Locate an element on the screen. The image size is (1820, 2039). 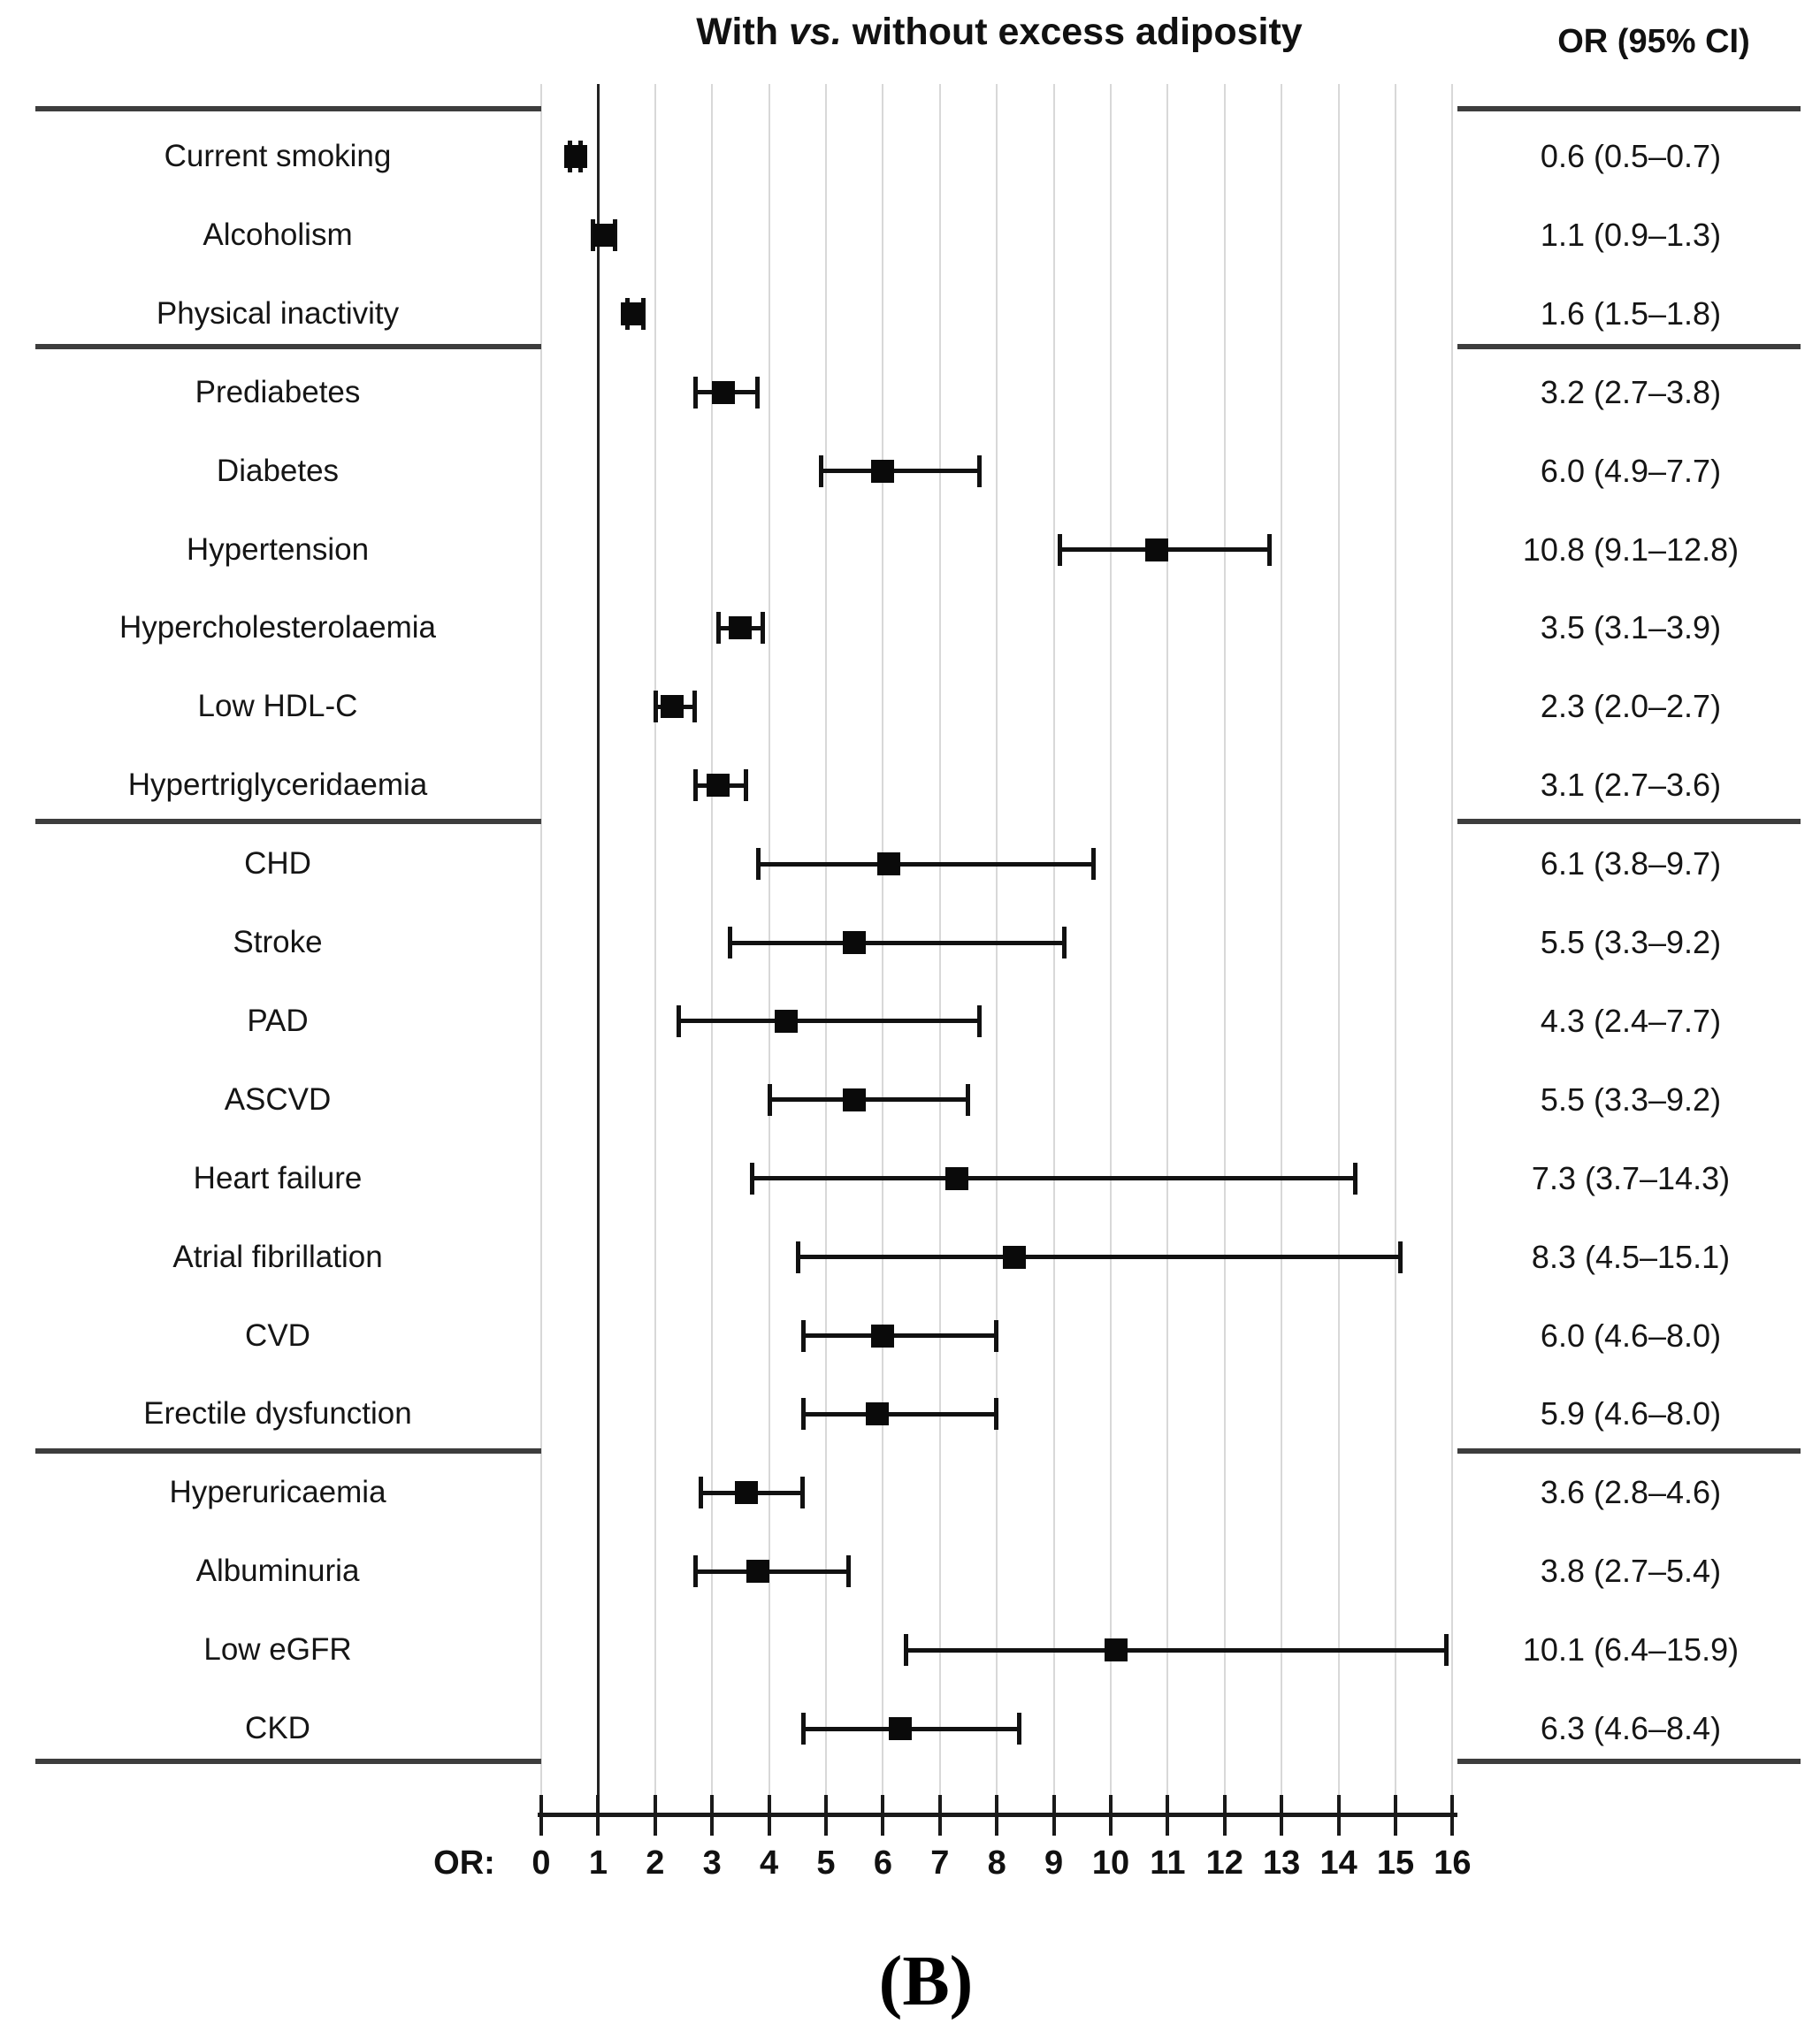
x-axis-tick-label: 16 is located at coordinates (1453, 1863).